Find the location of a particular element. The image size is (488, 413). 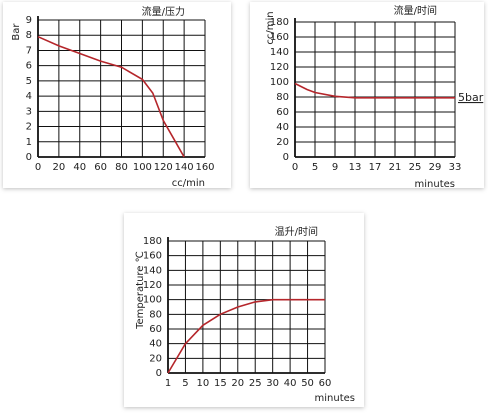

y-tick-label: 3 is located at coordinates (29, 111).